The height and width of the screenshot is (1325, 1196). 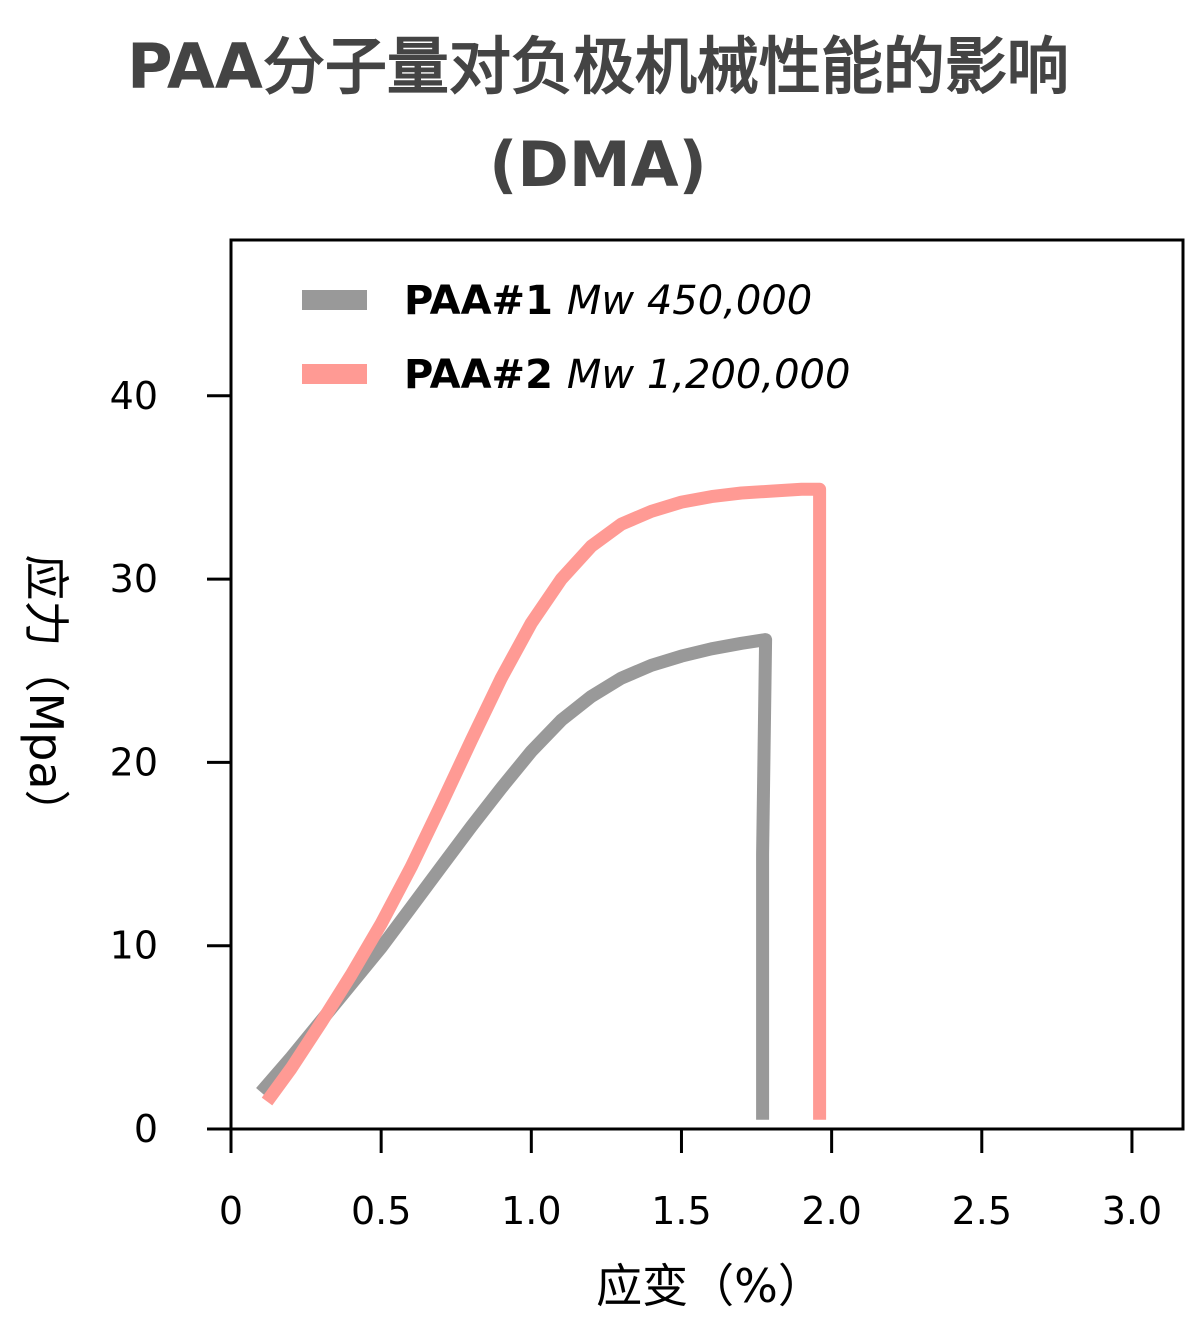 What do you see at coordinates (982, 1211) in the screenshot?
I see `x-tick-label-5: 2.5` at bounding box center [982, 1211].